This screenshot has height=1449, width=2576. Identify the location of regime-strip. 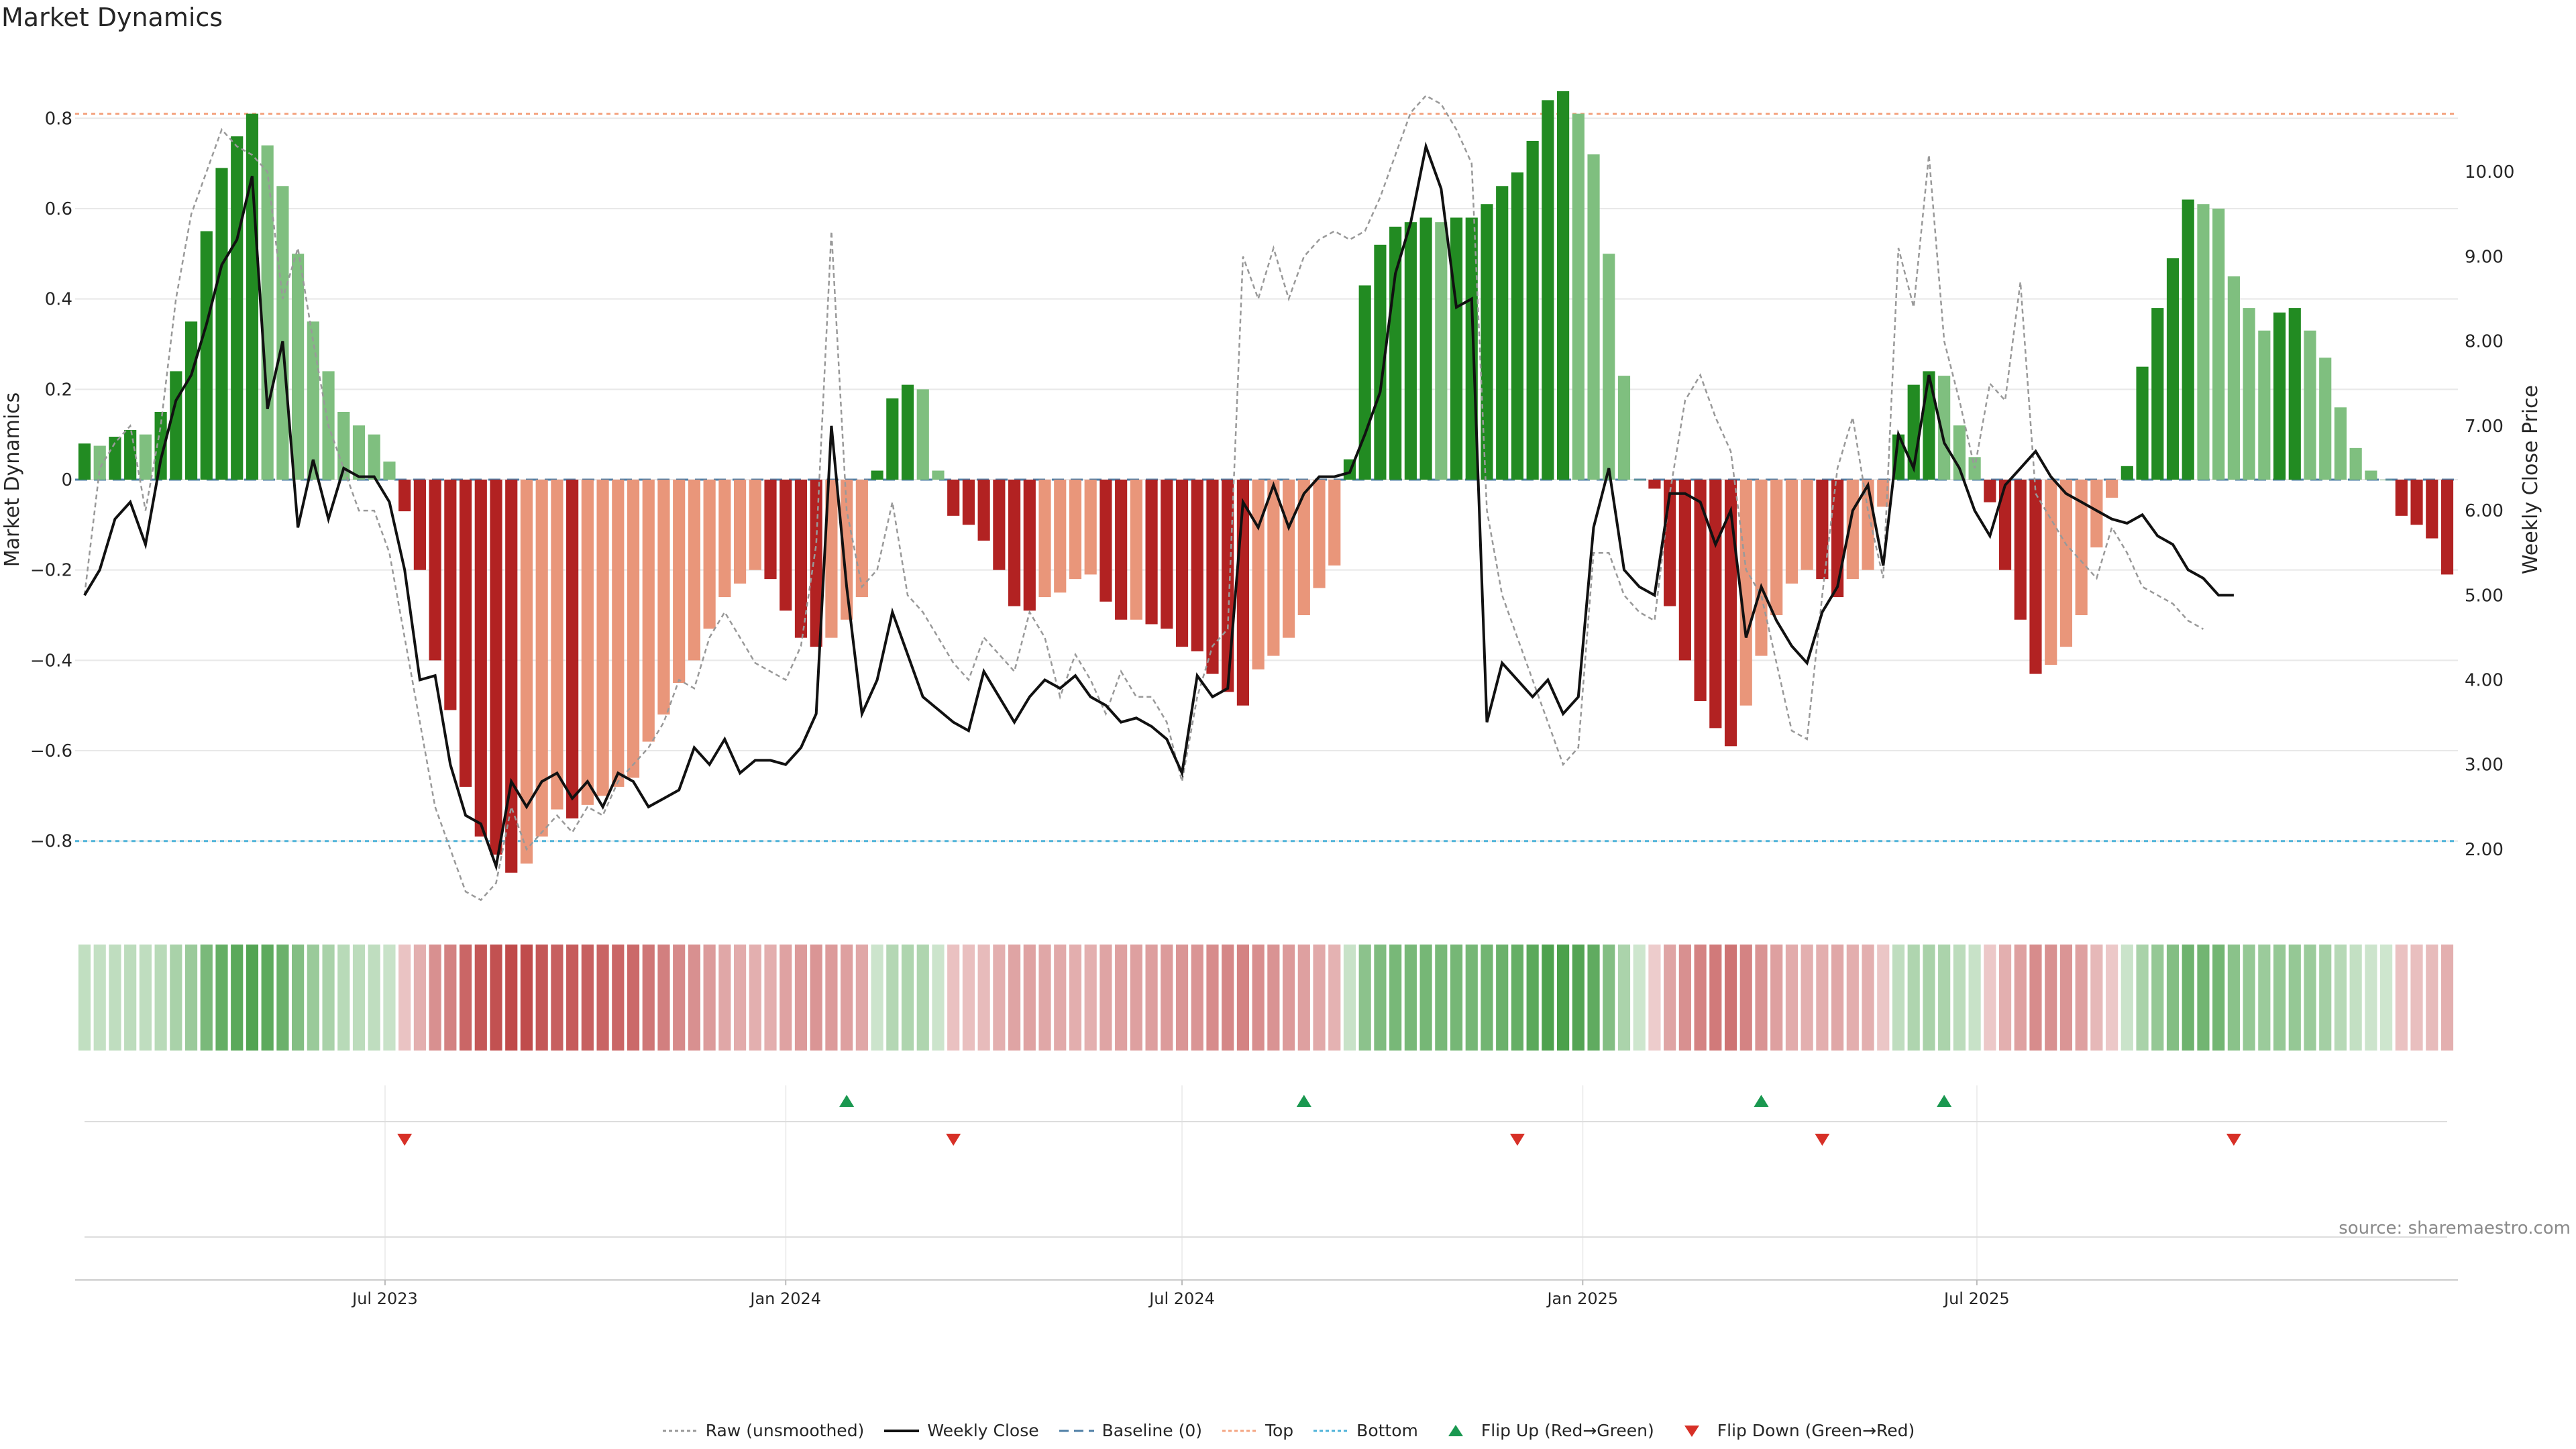
(1266, 998).